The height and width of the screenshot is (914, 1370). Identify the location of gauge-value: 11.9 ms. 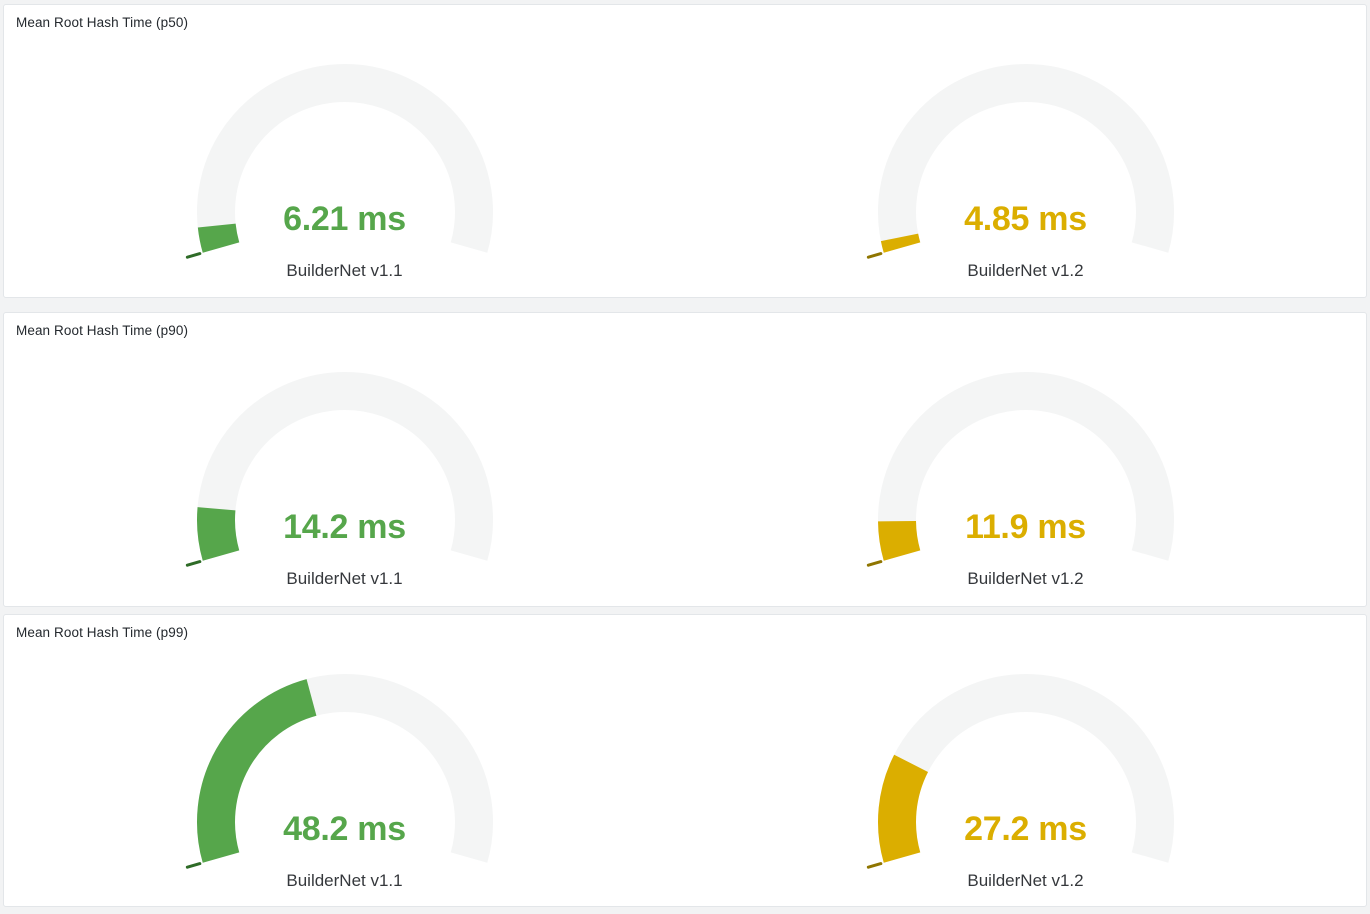
(1025, 527).